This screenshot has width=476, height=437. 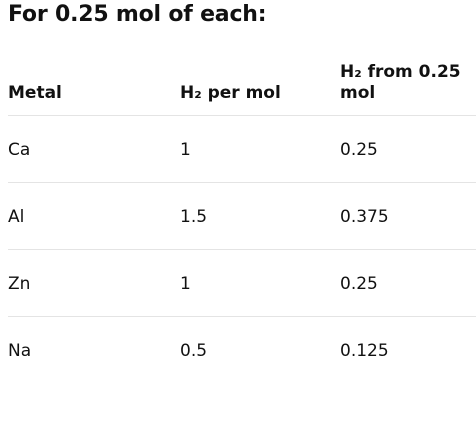 I want to click on column-header: H₂ from 0.25 mol, so click(x=400, y=82).